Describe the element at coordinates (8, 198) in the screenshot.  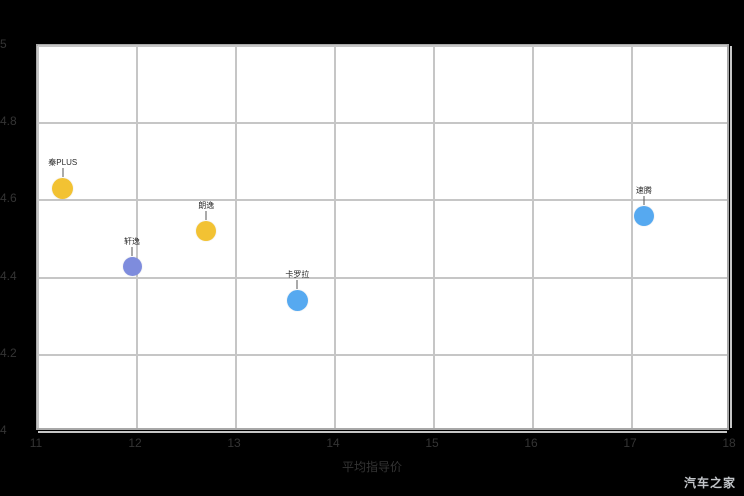
I see `y-tick-label: 4.6` at that location.